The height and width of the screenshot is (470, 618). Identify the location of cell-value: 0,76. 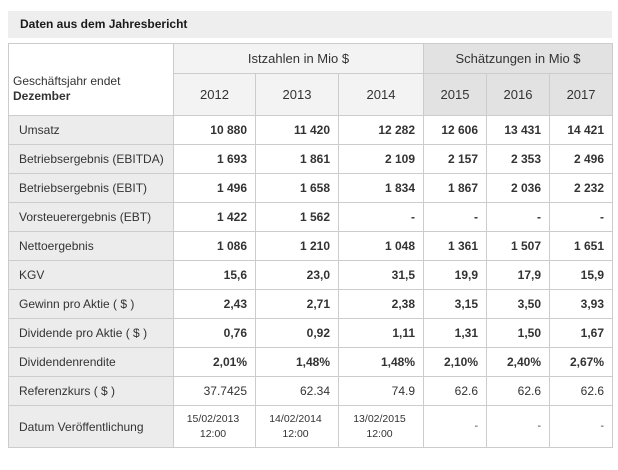
(214, 333).